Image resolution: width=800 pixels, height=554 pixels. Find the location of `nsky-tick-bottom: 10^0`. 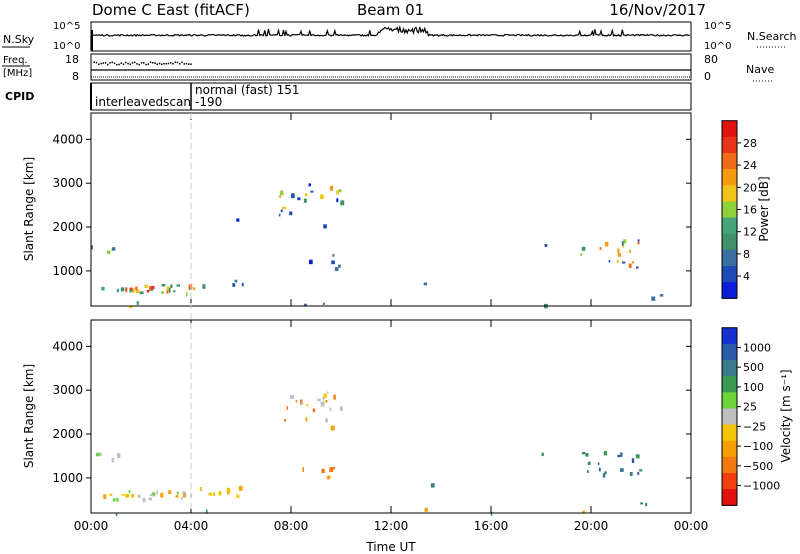

nsky-tick-bottom: 10^0 is located at coordinates (66, 46).